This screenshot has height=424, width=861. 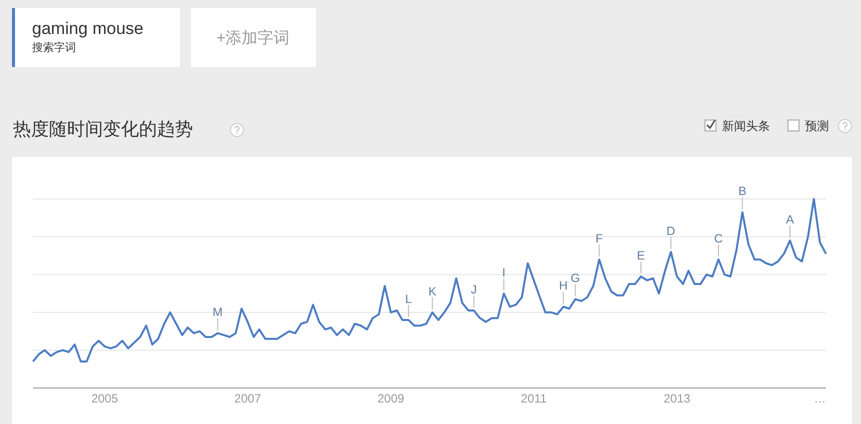 What do you see at coordinates (408, 299) in the screenshot?
I see `annotation: L` at bounding box center [408, 299].